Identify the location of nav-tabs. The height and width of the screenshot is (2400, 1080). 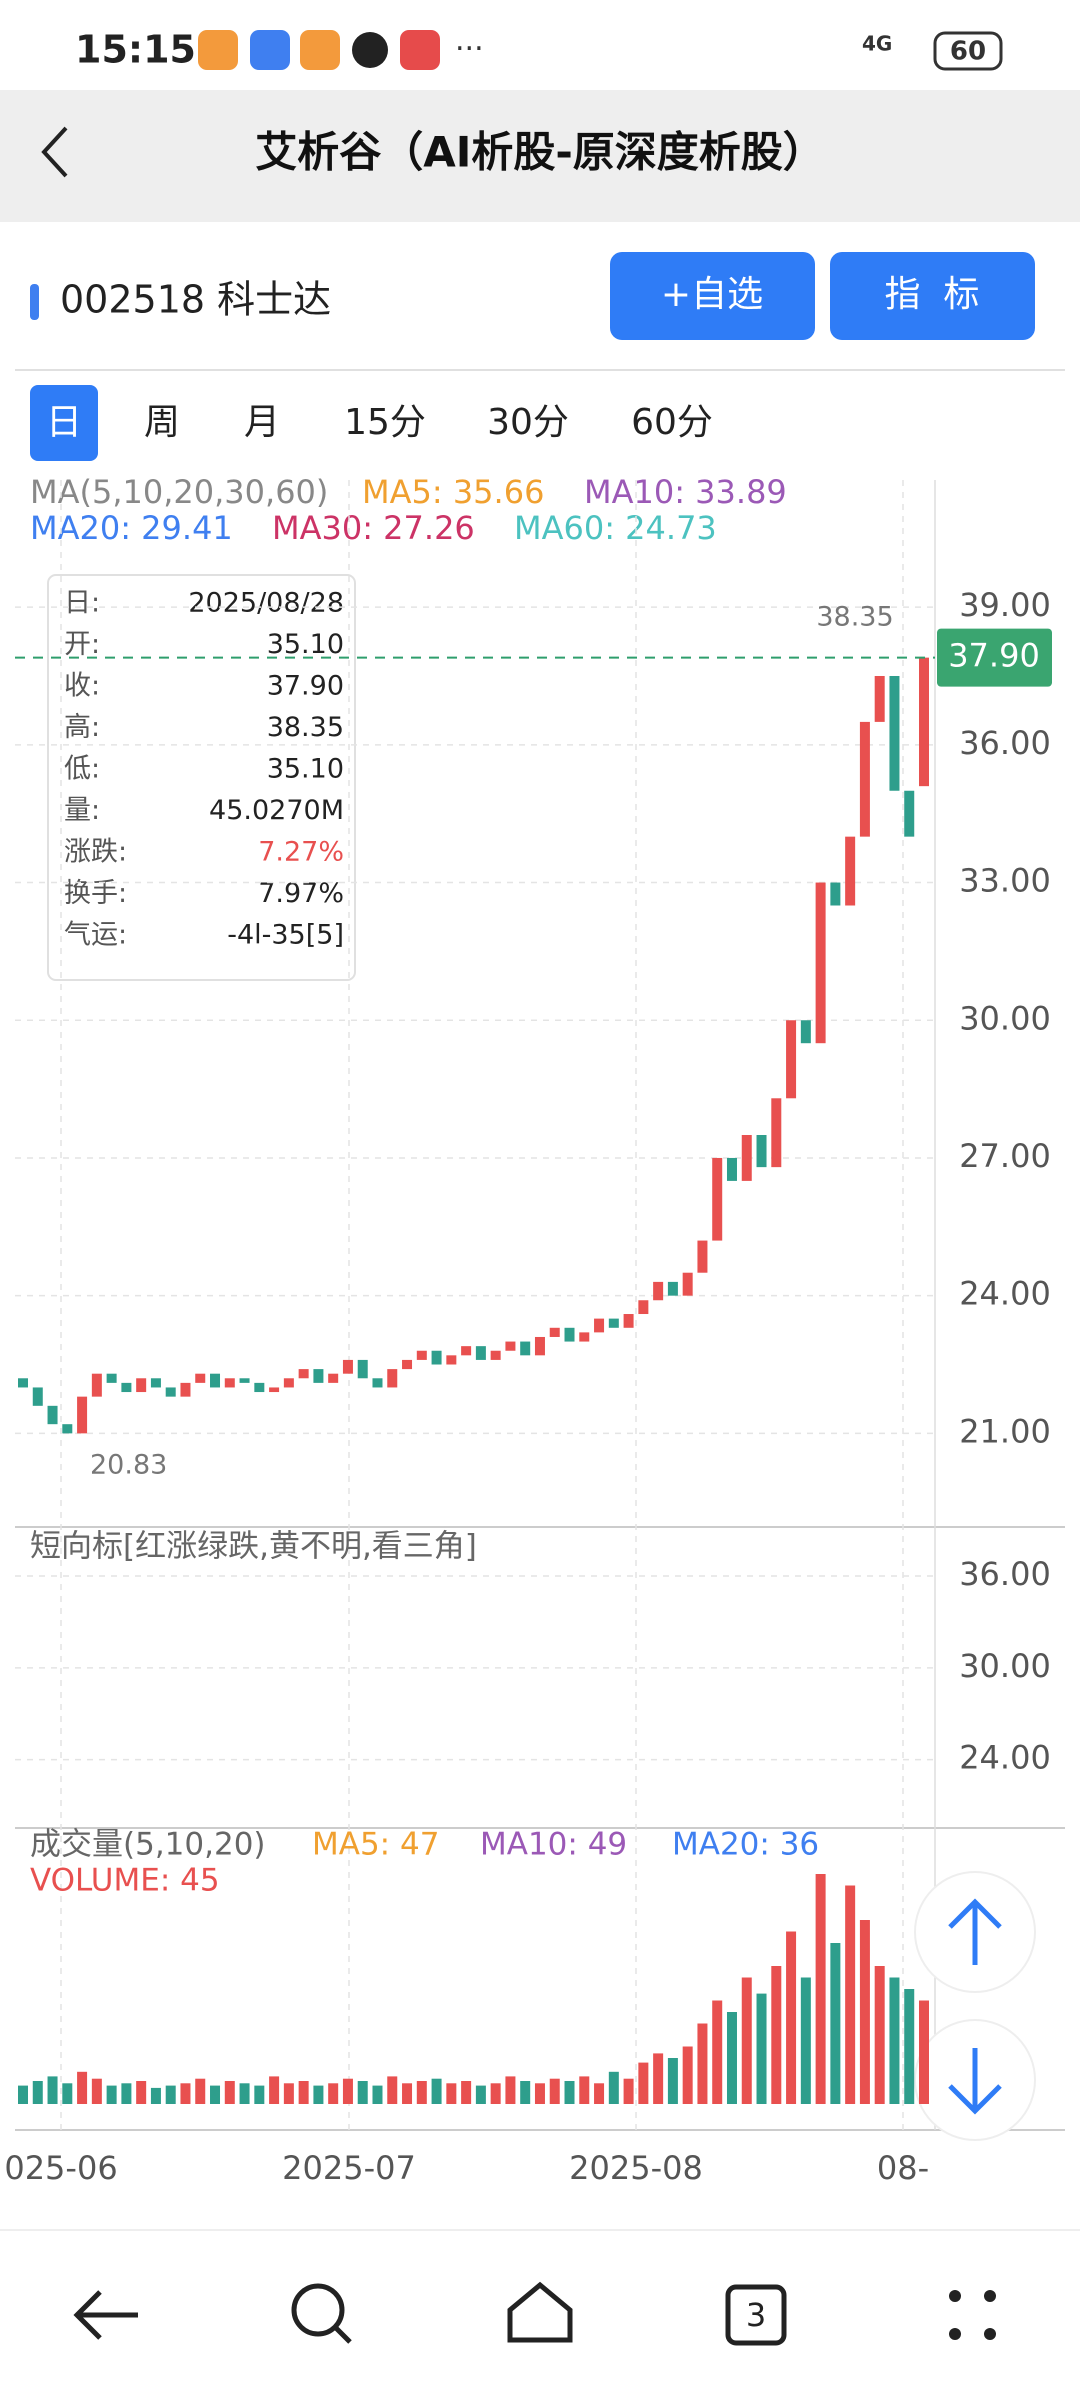
(756, 2315).